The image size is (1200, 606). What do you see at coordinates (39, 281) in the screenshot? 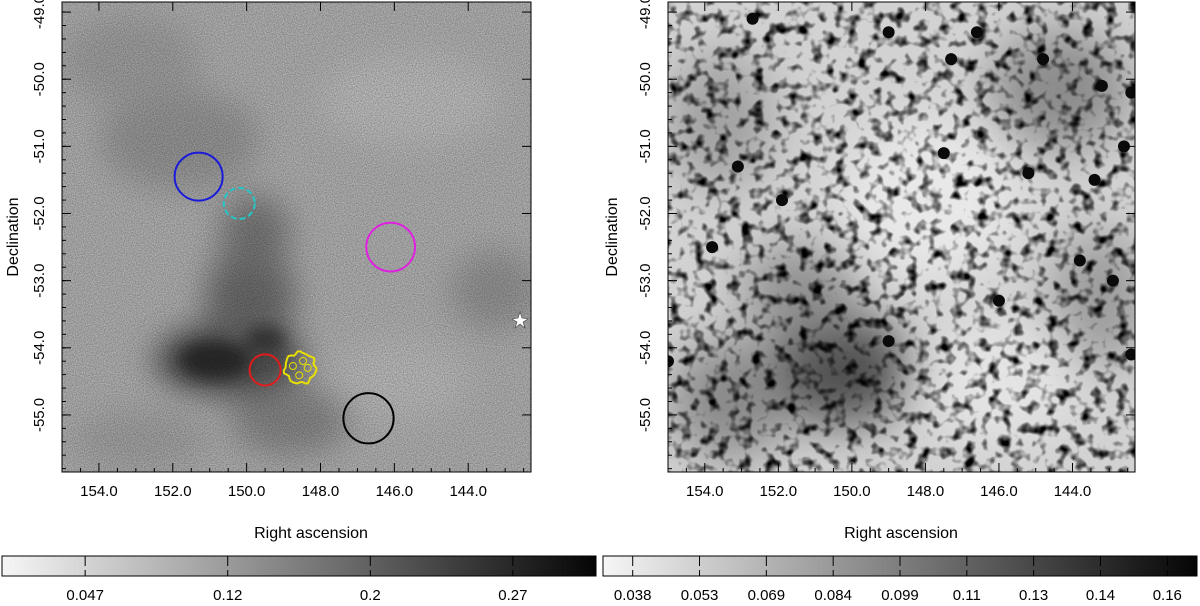
I see `left-y-tick-label: -53.0` at bounding box center [39, 281].